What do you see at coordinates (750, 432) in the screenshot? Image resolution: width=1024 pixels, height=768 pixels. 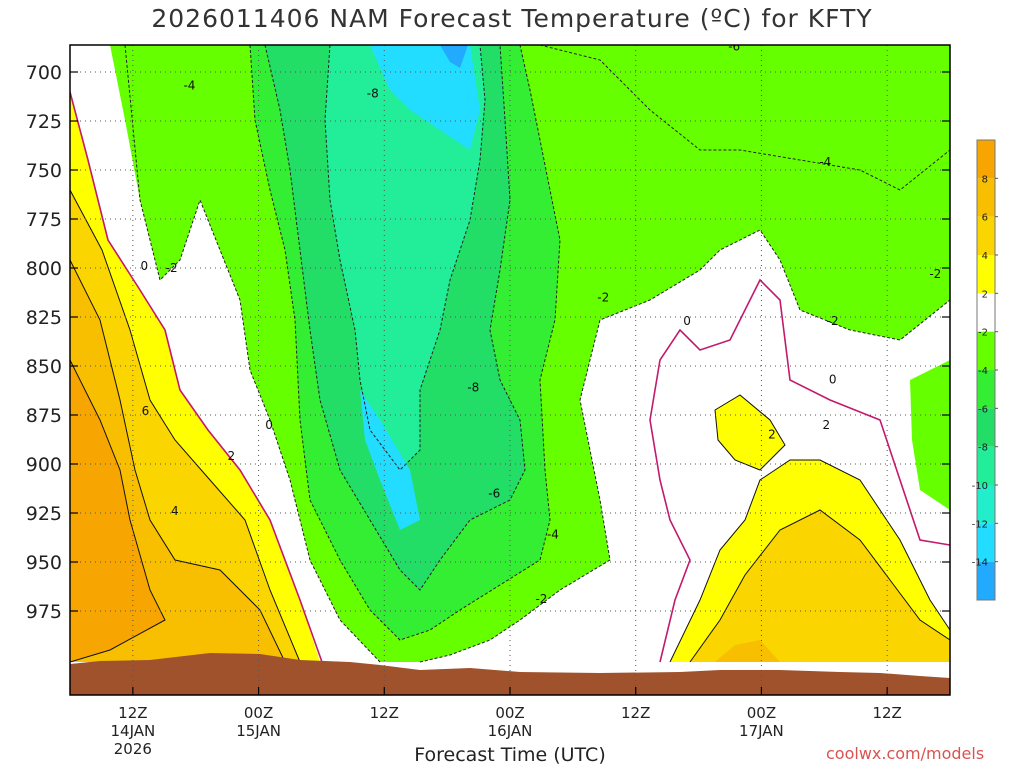 I see `warm-region-right-upper` at bounding box center [750, 432].